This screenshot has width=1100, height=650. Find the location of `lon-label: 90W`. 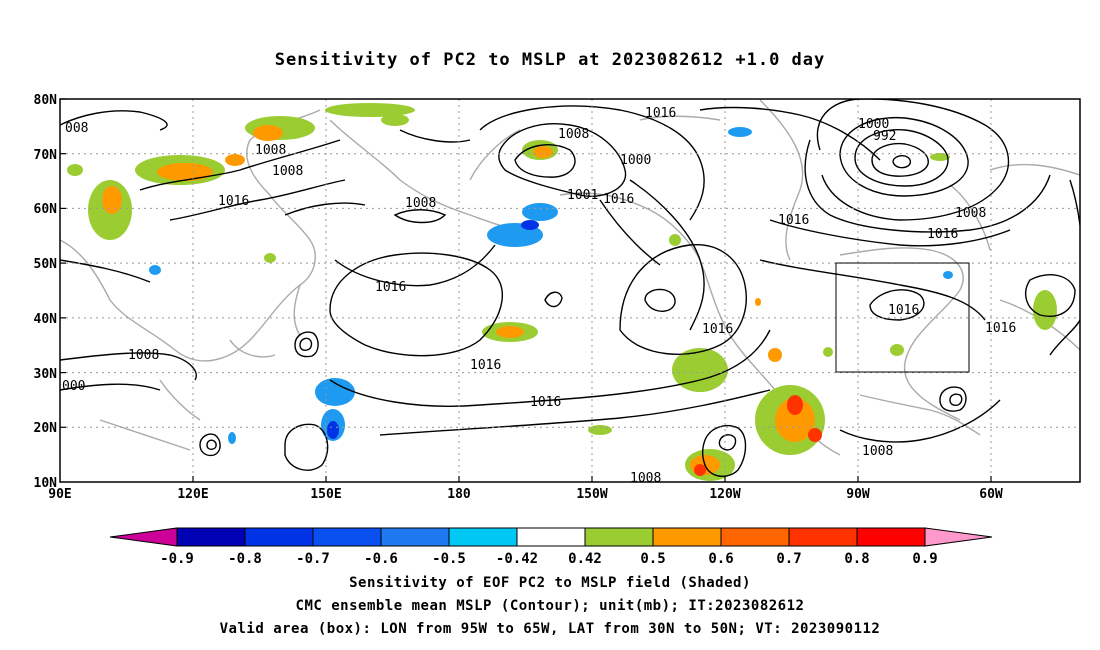

lon-label: 90W is located at coordinates (858, 494).